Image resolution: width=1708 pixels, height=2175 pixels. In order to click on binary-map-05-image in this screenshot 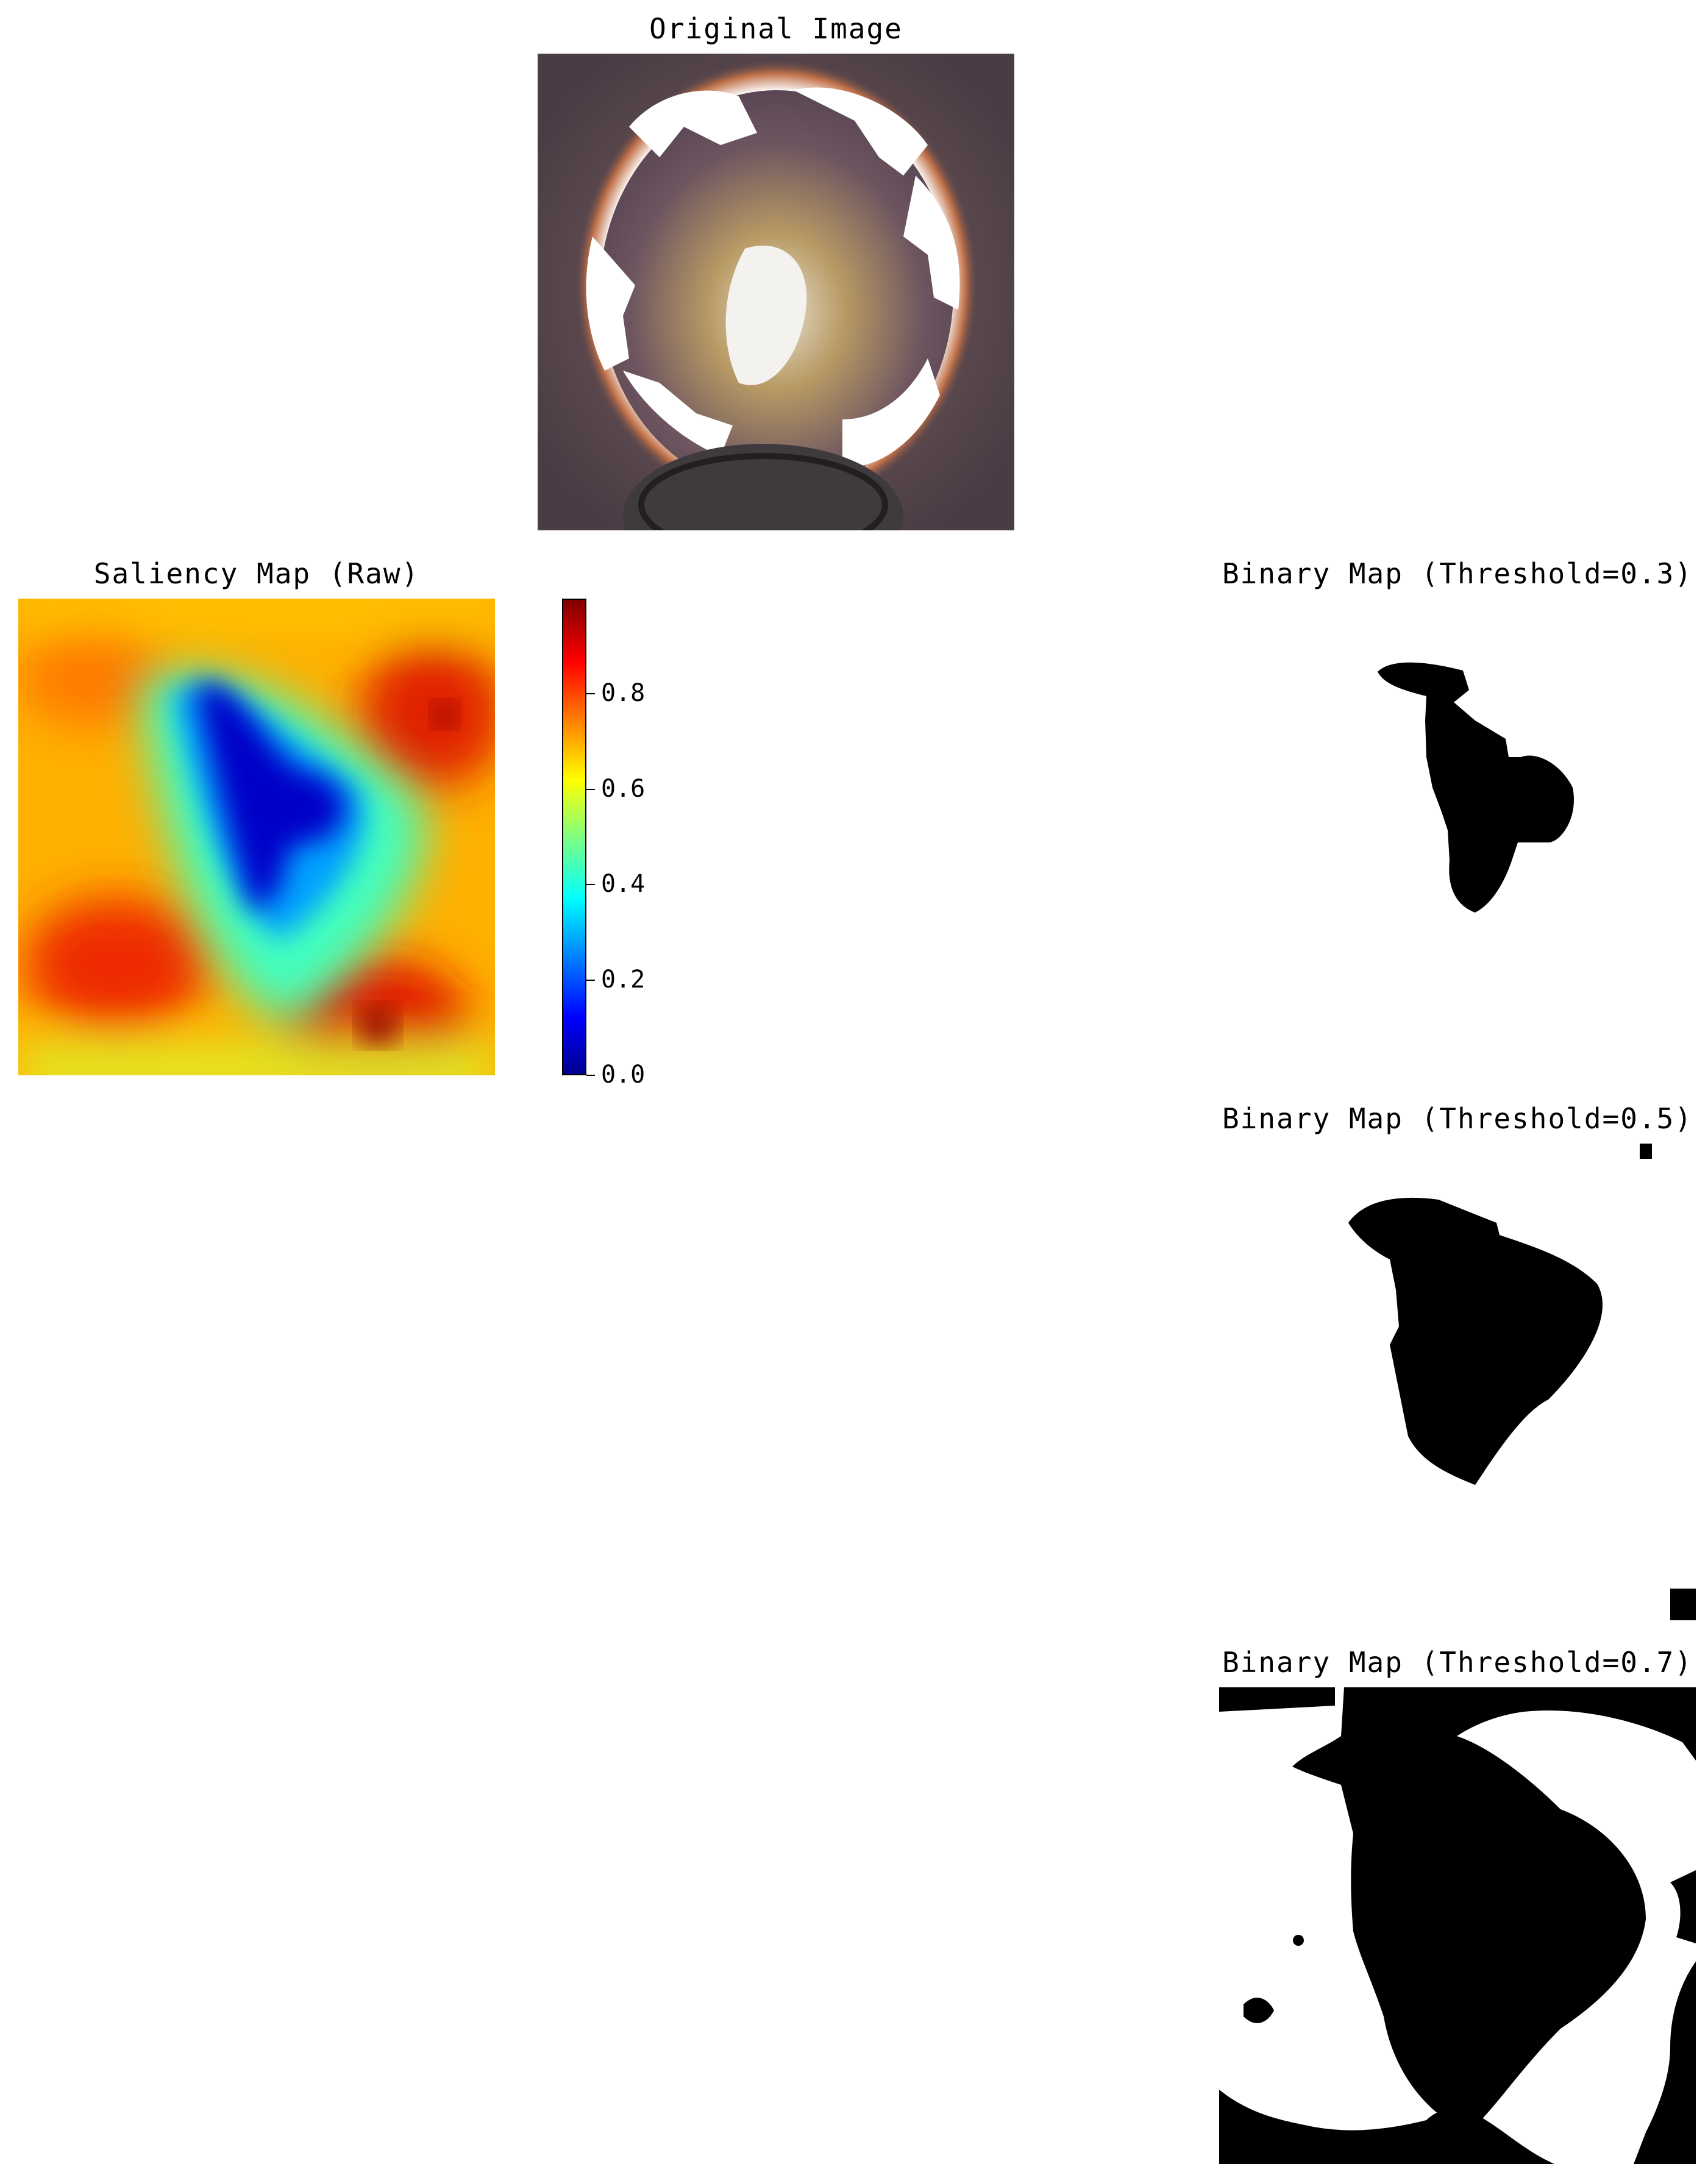, I will do `click(1457, 1382)`.